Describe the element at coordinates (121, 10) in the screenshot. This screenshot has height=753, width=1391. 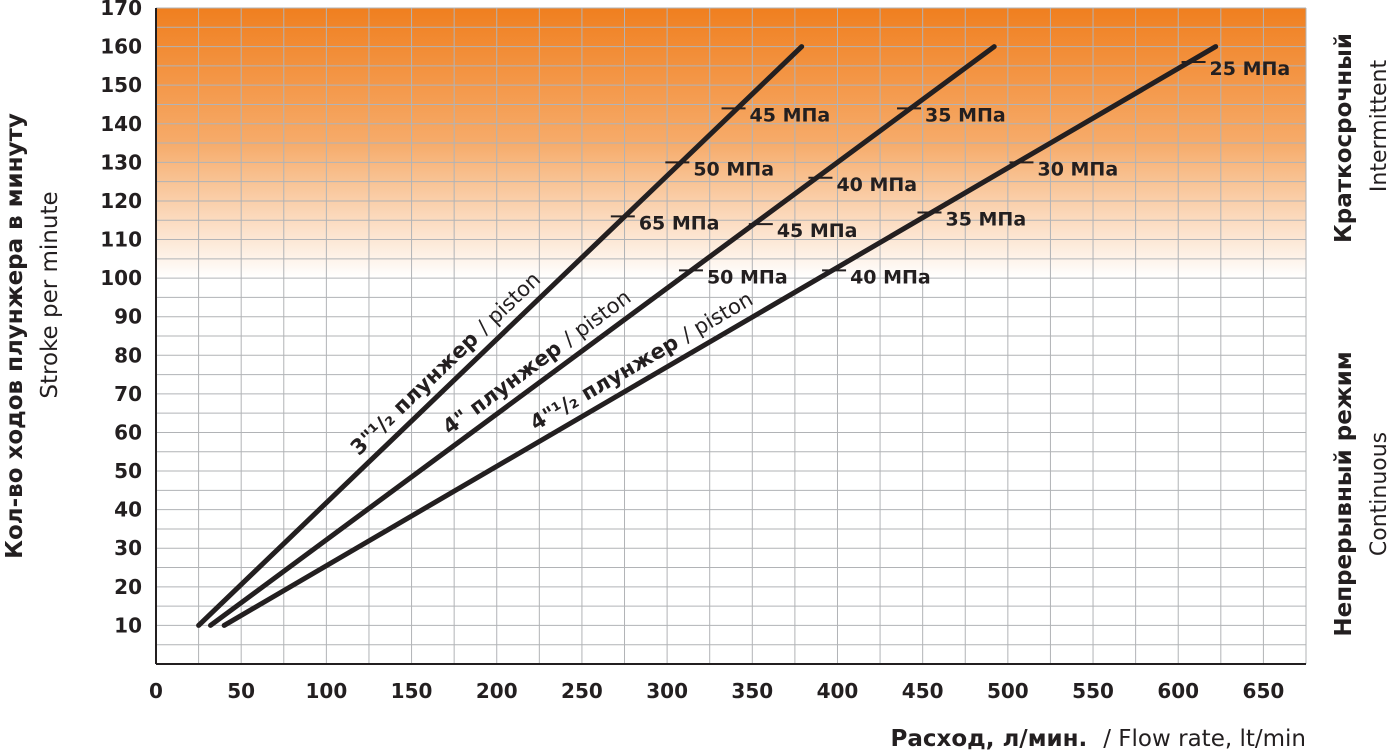
I see `y-tick-label: 170` at that location.